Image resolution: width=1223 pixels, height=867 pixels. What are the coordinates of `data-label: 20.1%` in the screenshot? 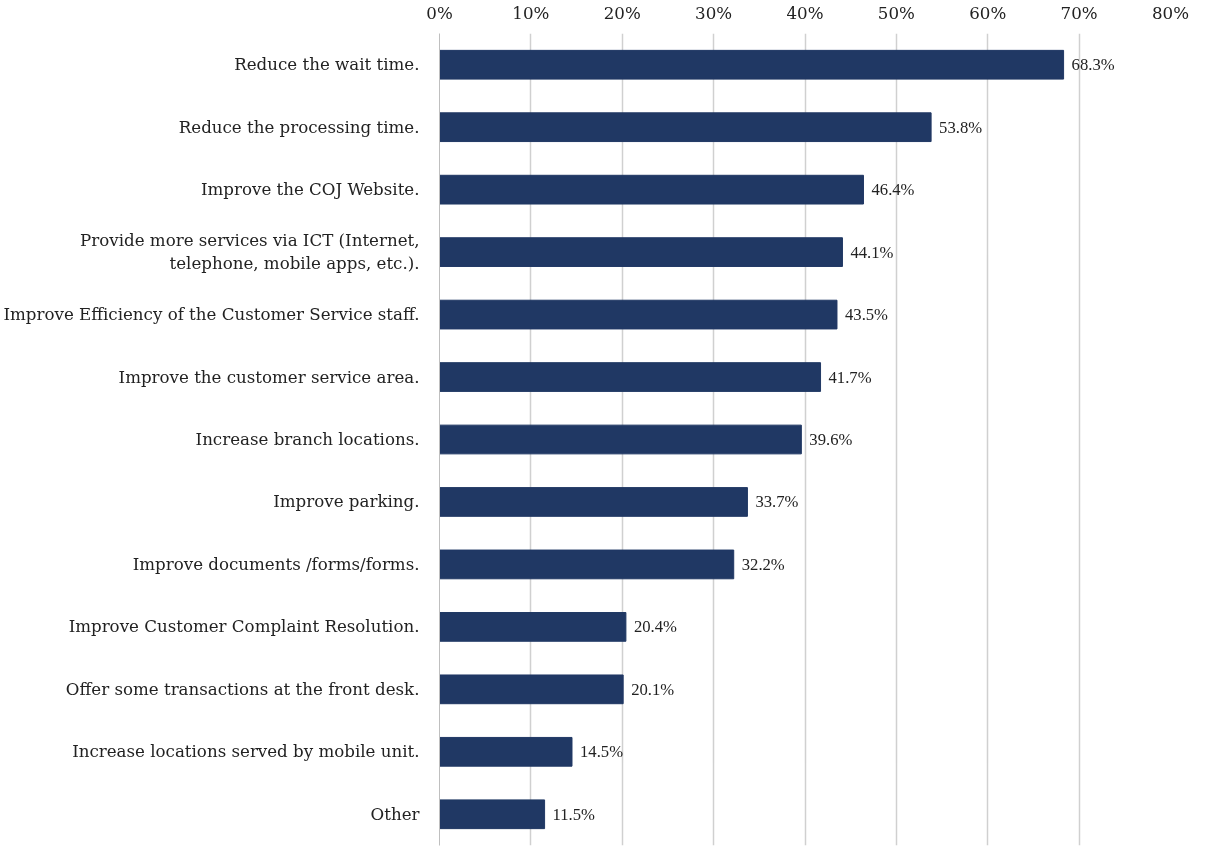 It's located at (653, 689).